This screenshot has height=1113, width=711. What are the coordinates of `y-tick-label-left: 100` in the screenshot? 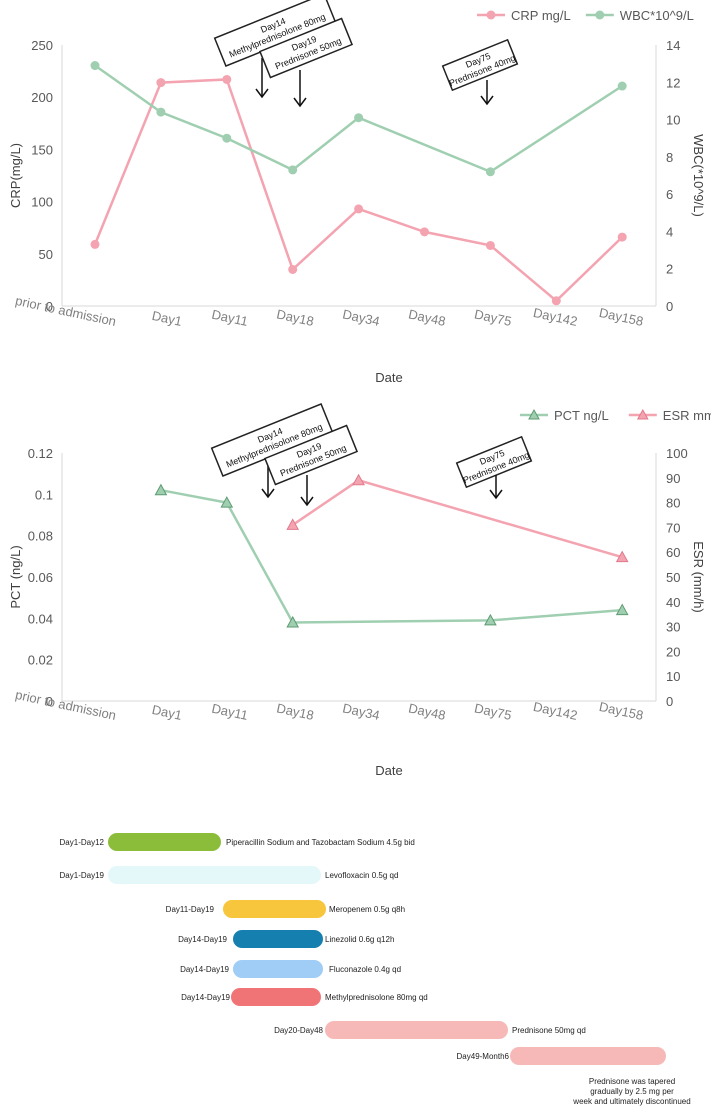 It's located at (42, 202).